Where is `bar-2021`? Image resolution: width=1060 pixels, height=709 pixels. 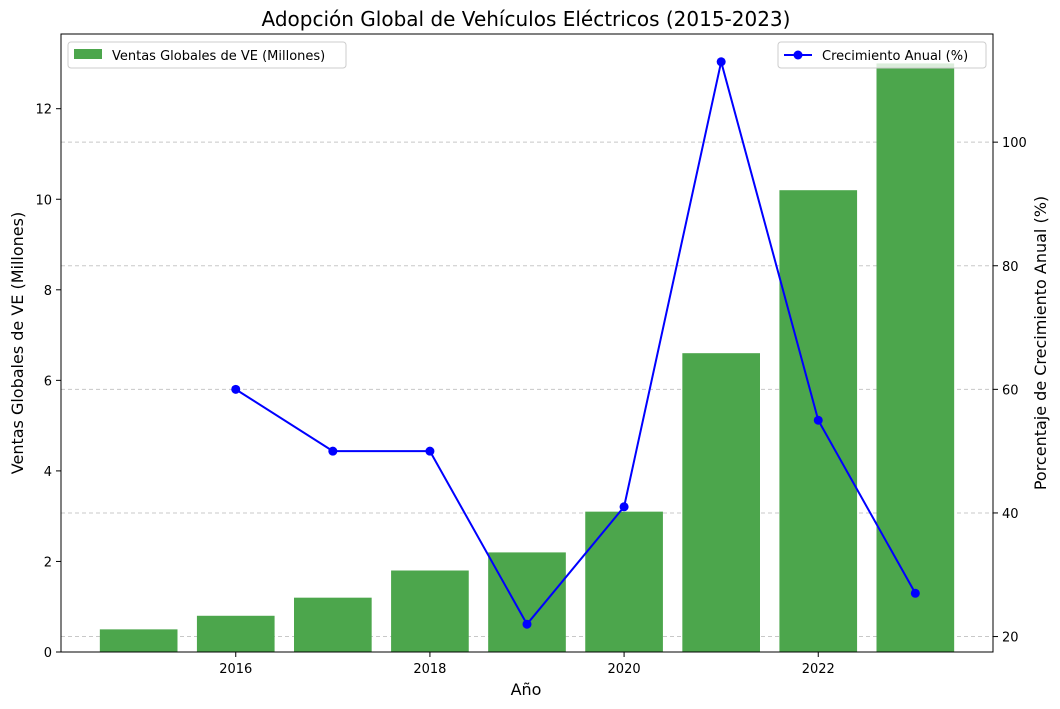
bar-2021 is located at coordinates (721, 502).